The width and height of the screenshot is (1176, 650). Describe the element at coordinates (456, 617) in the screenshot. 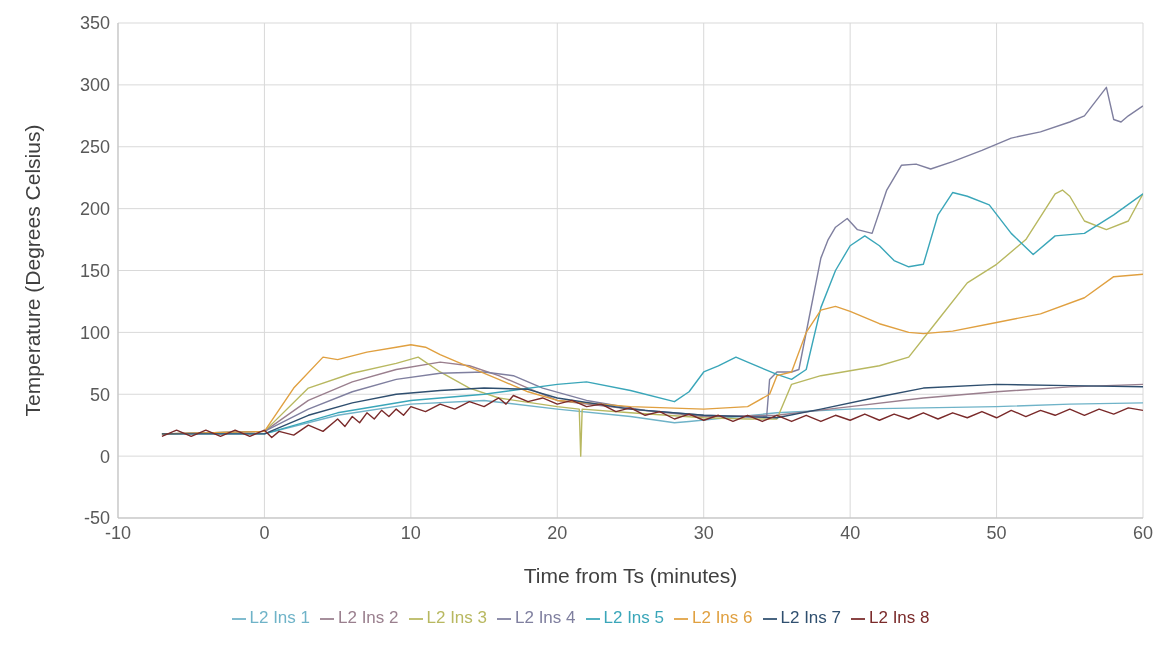

I see `legend-label: L2 Ins 3` at that location.